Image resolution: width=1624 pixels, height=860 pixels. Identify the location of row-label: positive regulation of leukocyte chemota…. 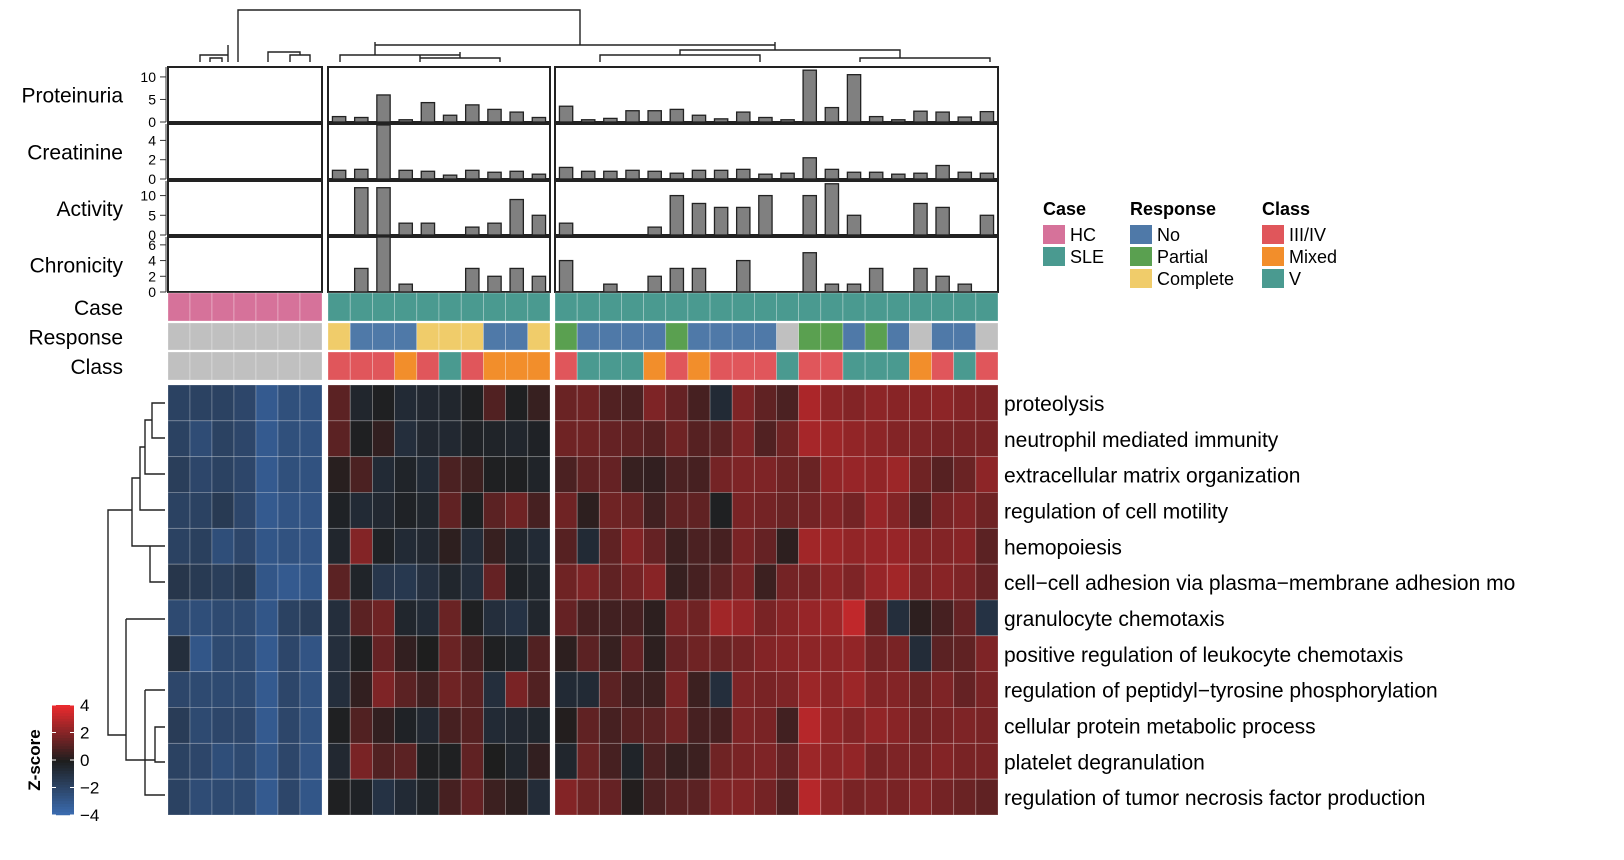
(1203, 655).